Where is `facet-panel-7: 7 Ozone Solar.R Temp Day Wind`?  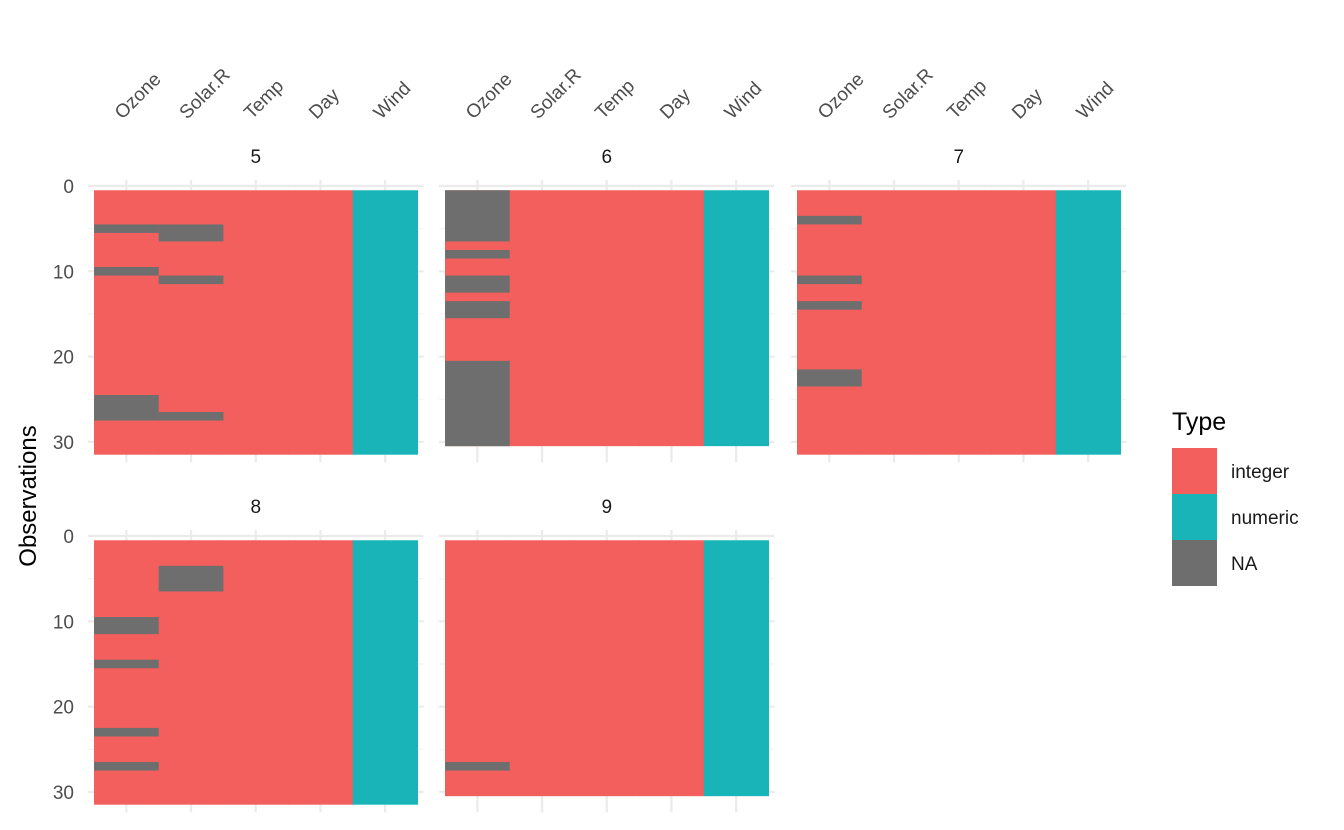 facet-panel-7: 7 Ozone Solar.R Temp Day Wind is located at coordinates (959, 264).